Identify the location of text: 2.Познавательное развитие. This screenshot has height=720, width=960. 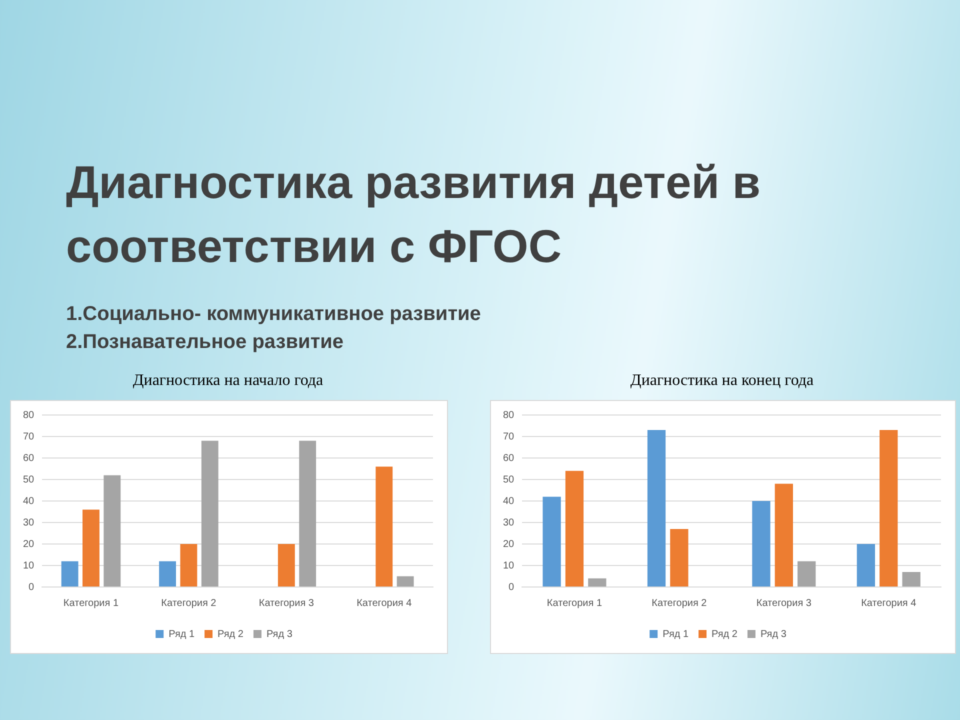
(205, 342).